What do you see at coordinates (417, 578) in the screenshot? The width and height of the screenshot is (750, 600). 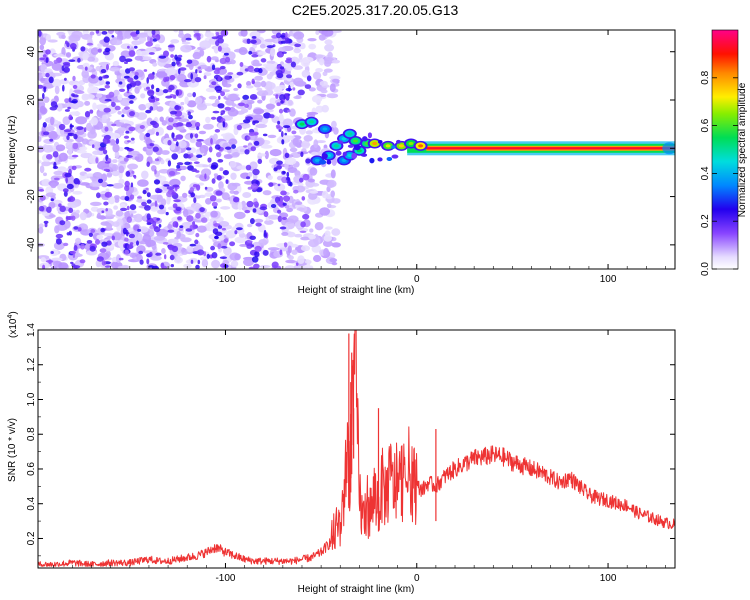 I see `snr-x-tick-label: 0` at bounding box center [417, 578].